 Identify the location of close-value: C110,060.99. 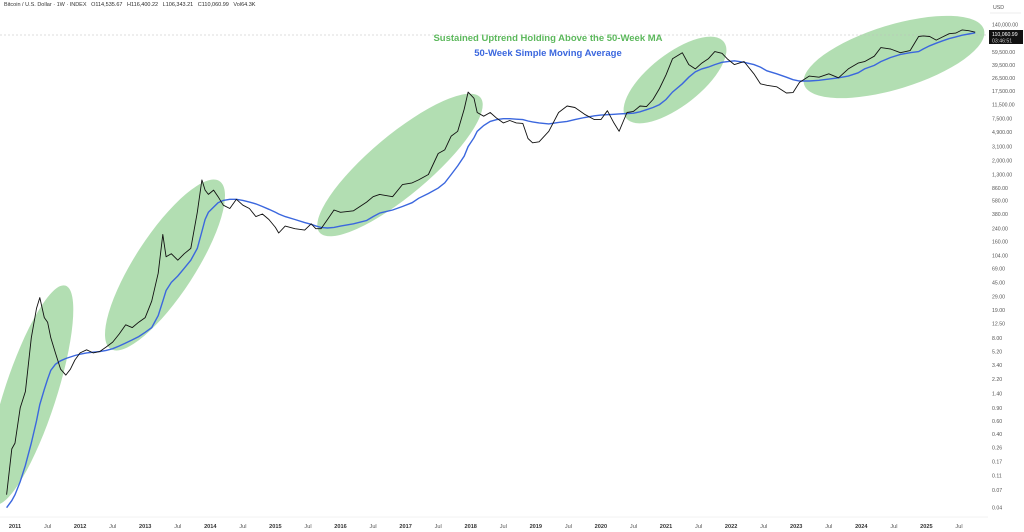
(213, 5).